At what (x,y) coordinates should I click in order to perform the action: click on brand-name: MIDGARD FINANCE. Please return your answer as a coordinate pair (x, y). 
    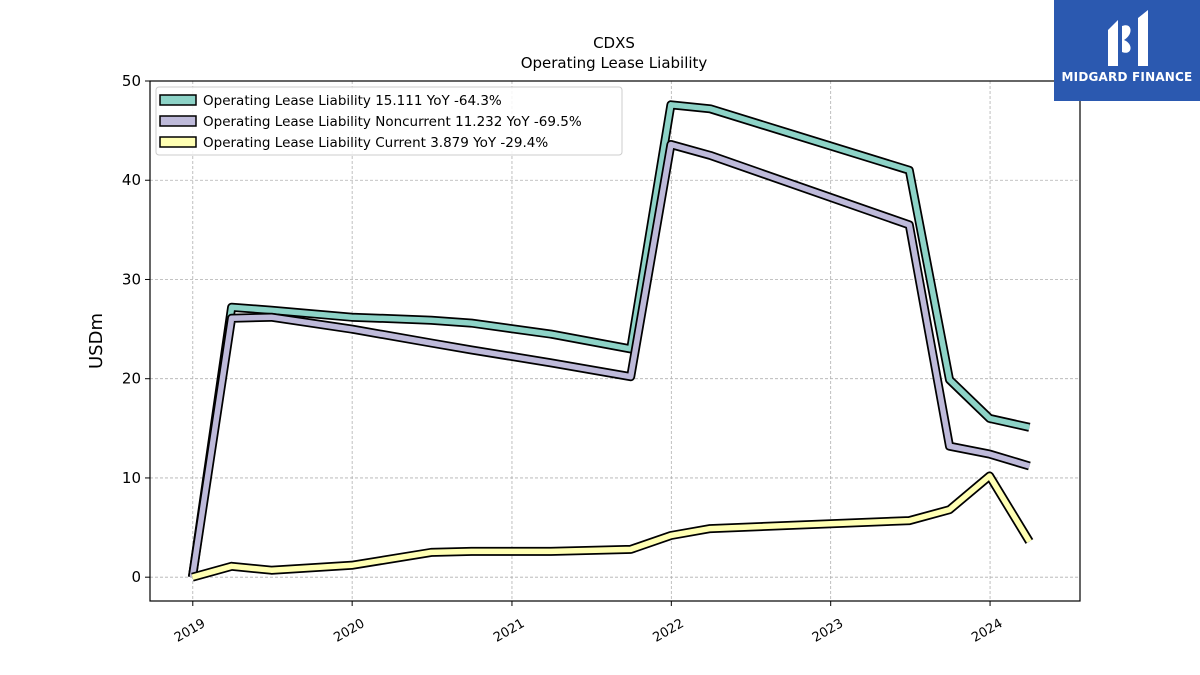
    Looking at the image, I should click on (1127, 77).